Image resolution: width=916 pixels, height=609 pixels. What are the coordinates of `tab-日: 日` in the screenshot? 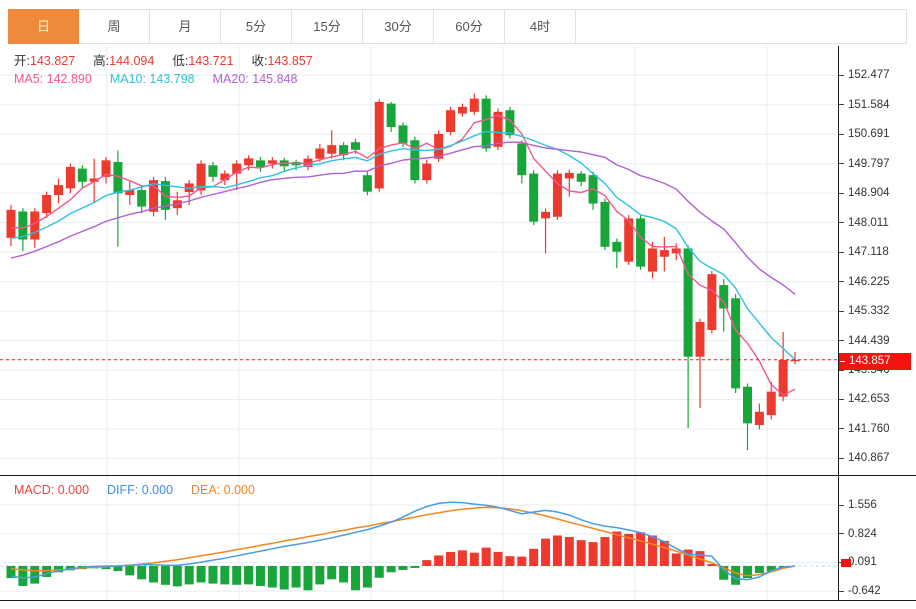 It's located at (43, 26).